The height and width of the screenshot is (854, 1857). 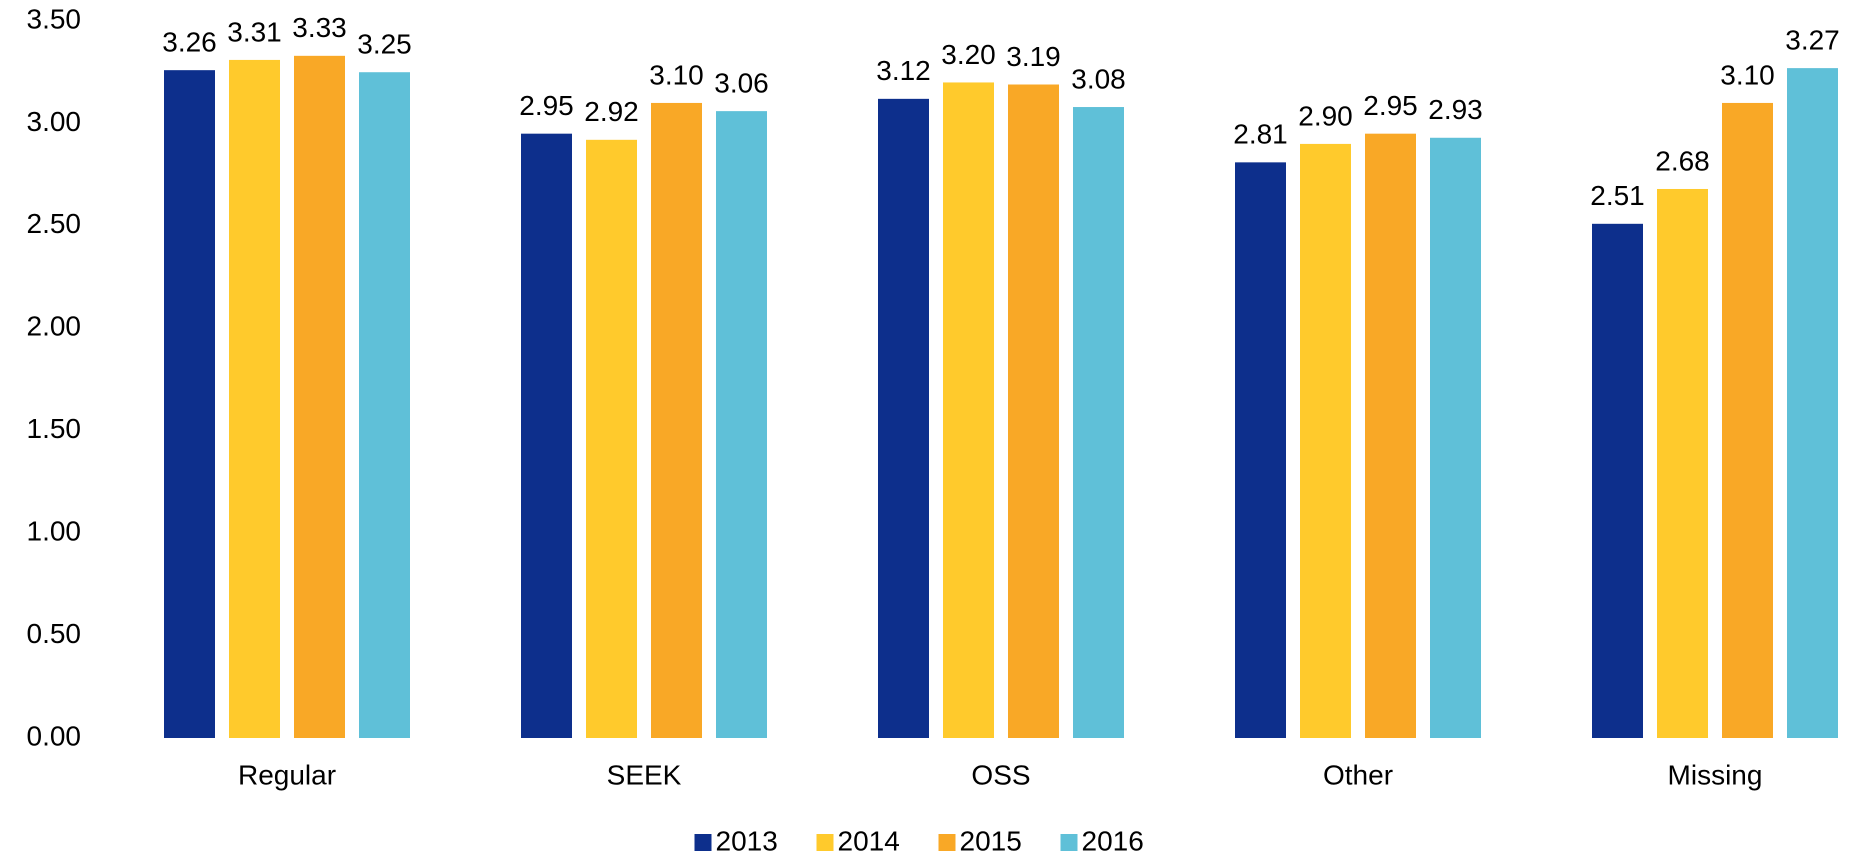 I want to click on legend-label: 2016, so click(x=1113, y=839).